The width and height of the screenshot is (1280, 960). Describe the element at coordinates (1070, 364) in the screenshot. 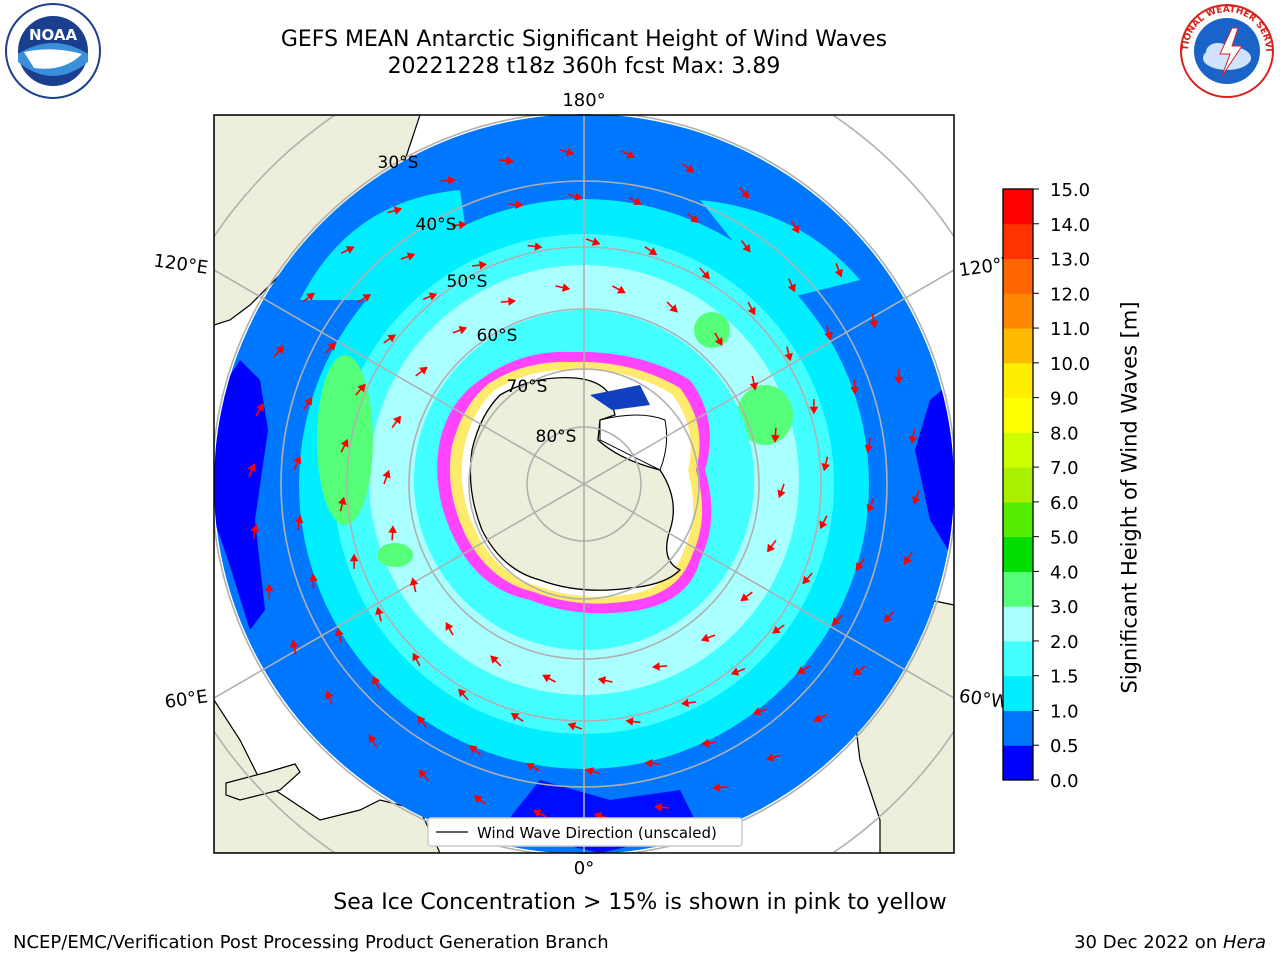

I see `colorbar-tick-label: 10.0` at that location.